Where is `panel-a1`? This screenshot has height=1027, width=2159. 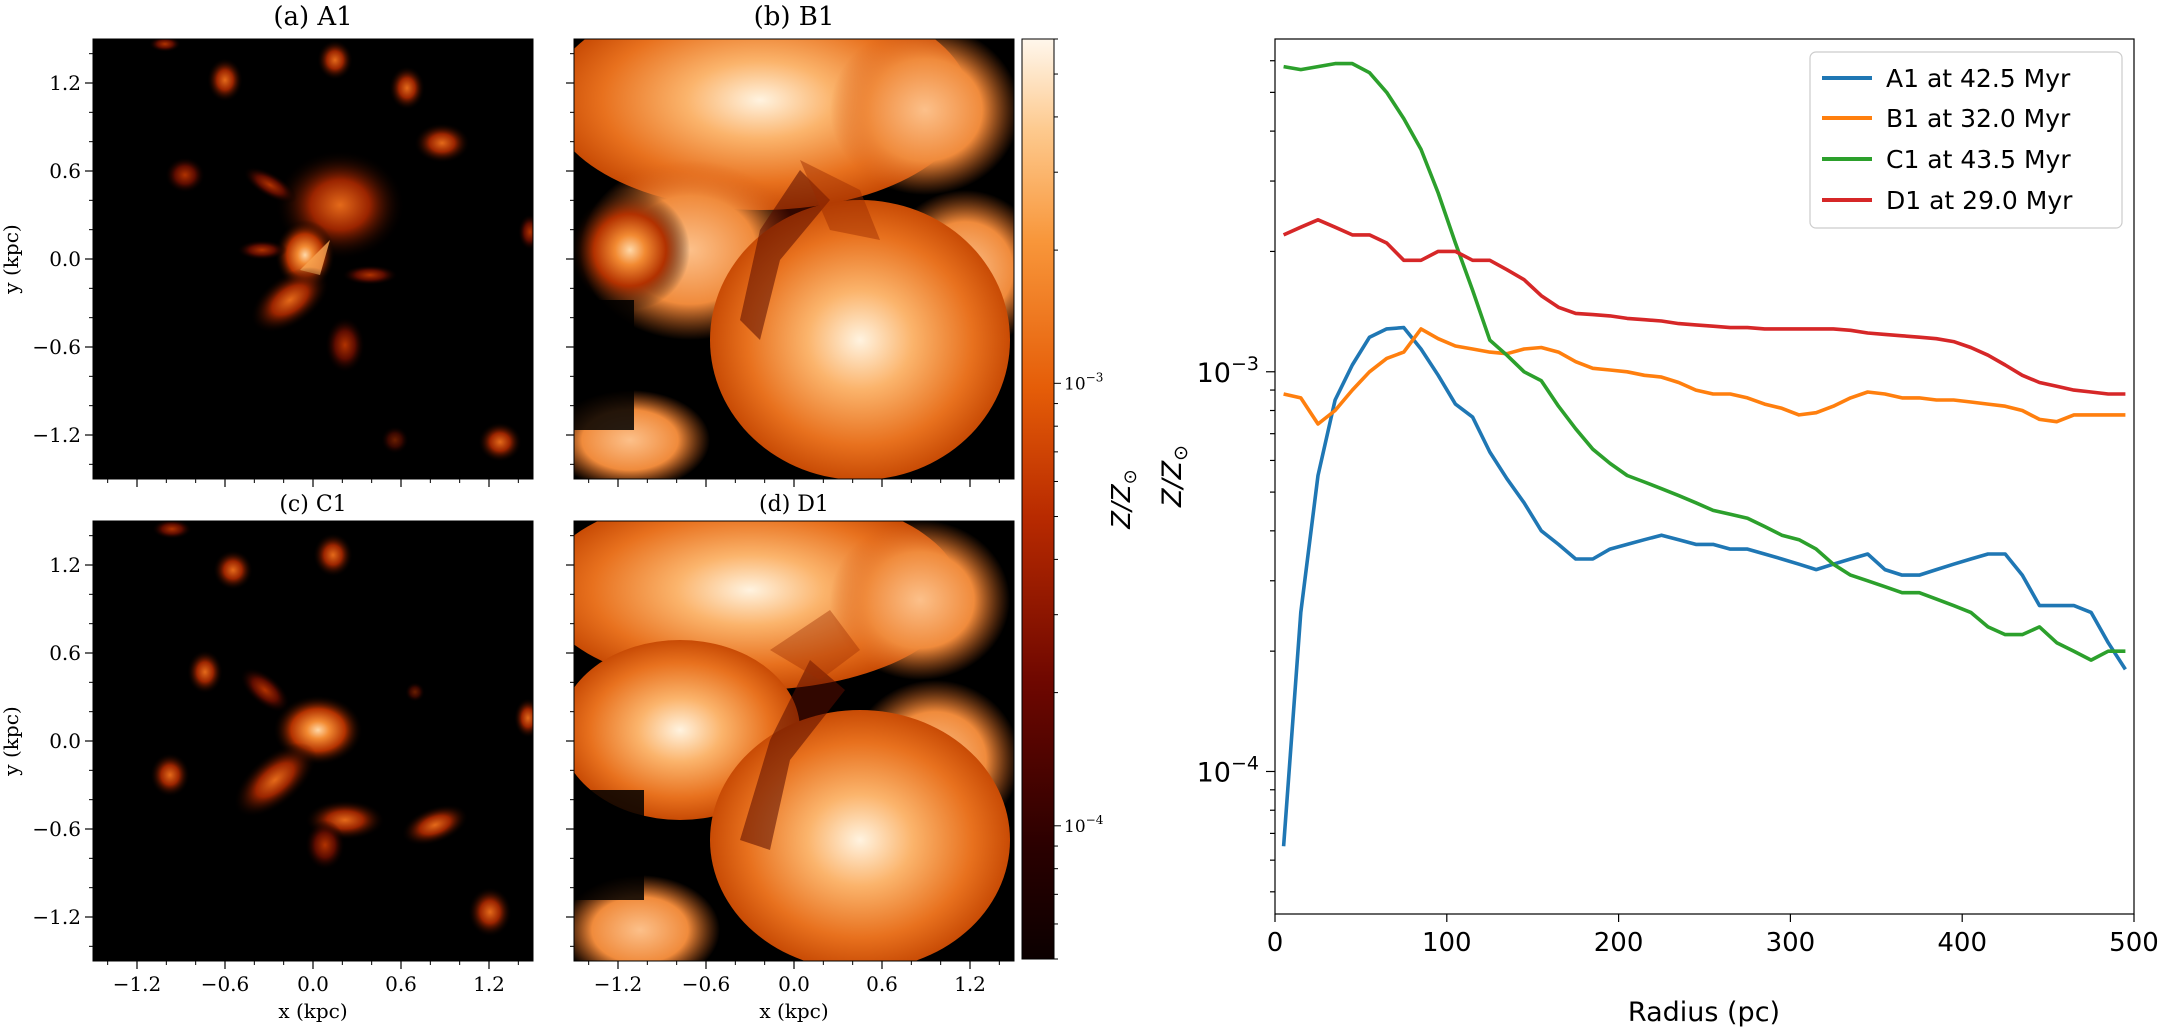
panel-a1 is located at coordinates (313, 259).